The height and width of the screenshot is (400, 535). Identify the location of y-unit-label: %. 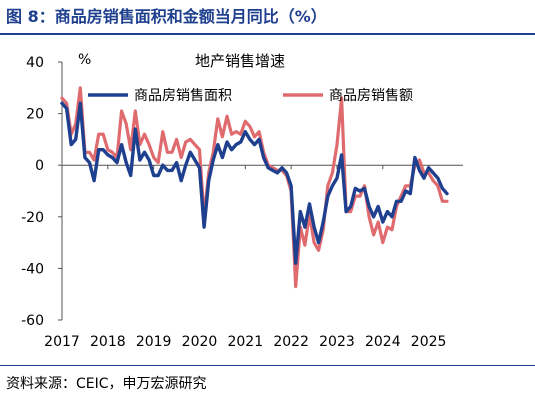
(84, 60).